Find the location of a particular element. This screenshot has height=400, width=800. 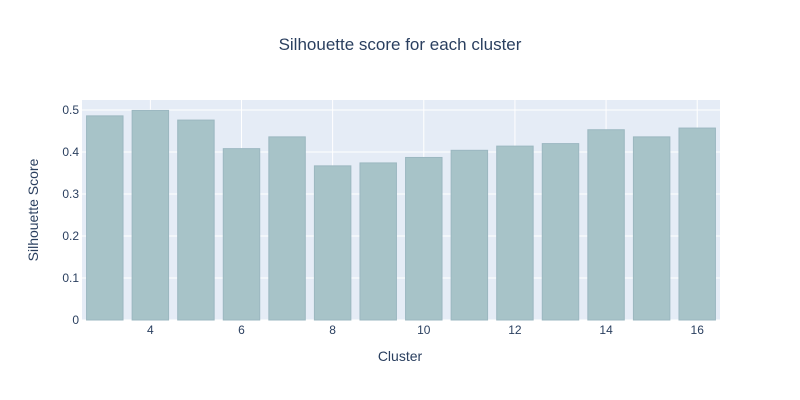

x-tick-label: 10 is located at coordinates (424, 330).